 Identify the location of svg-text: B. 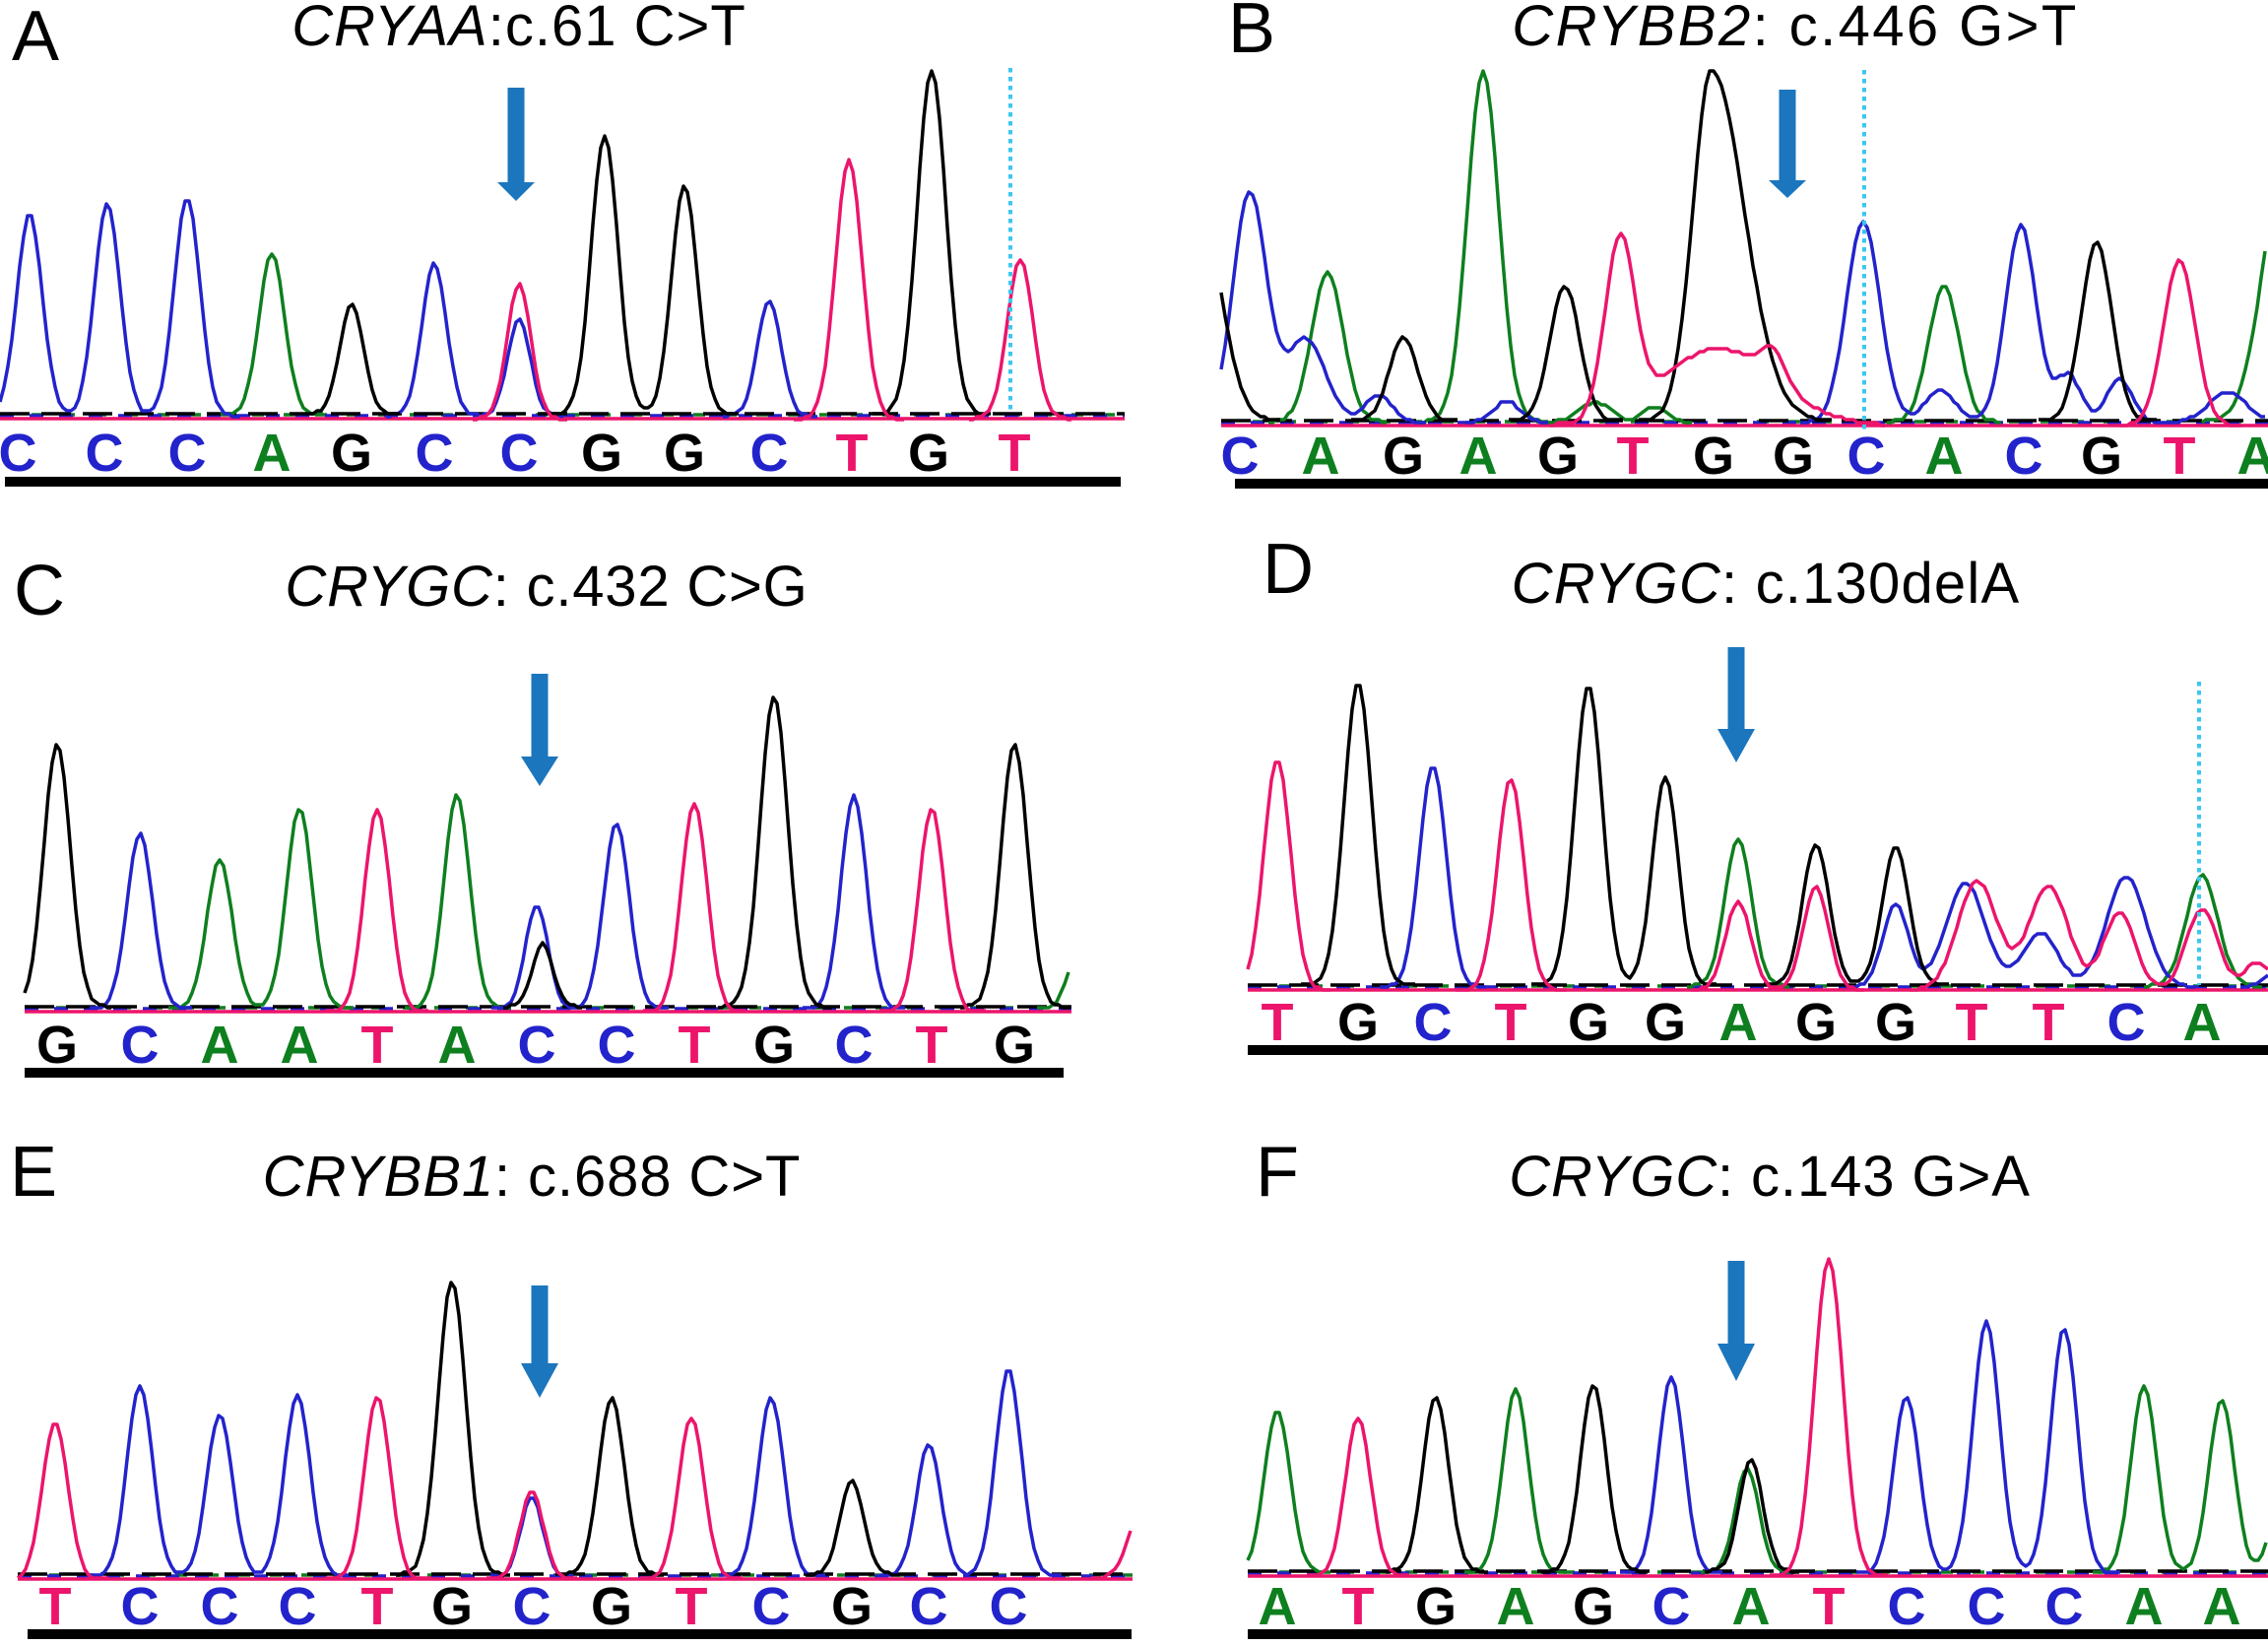
(1251, 34).